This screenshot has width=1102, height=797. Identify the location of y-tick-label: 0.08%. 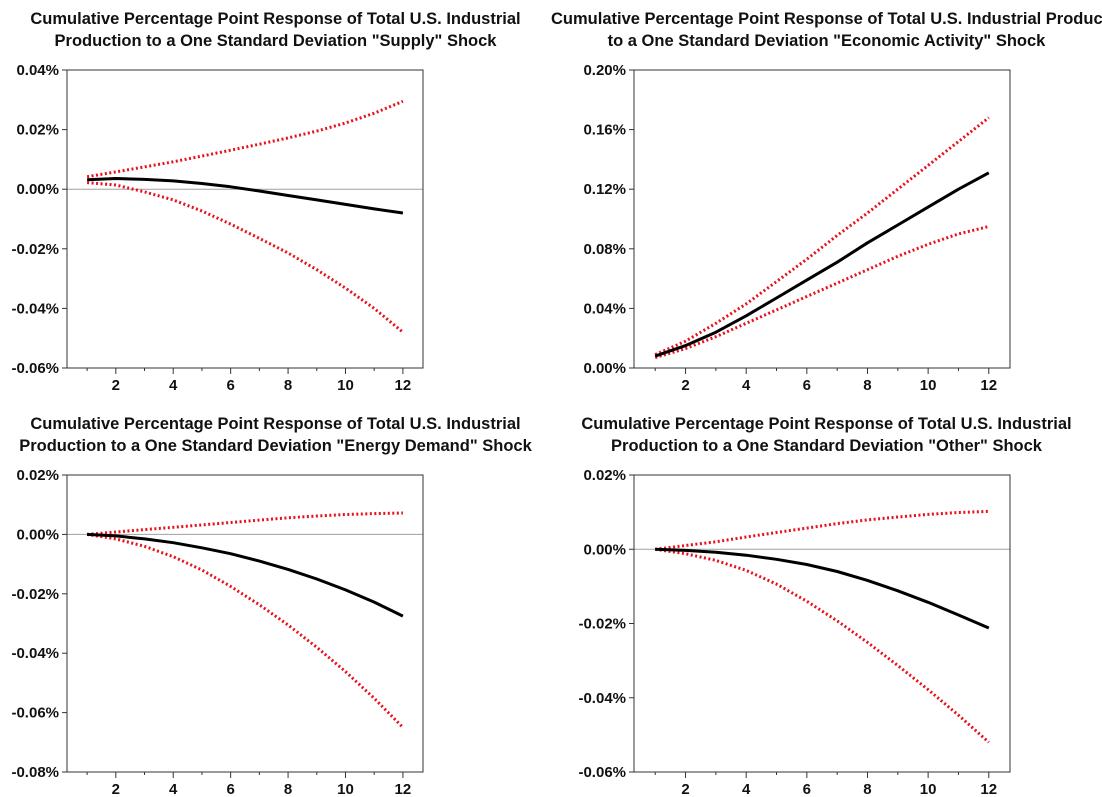
(604, 249).